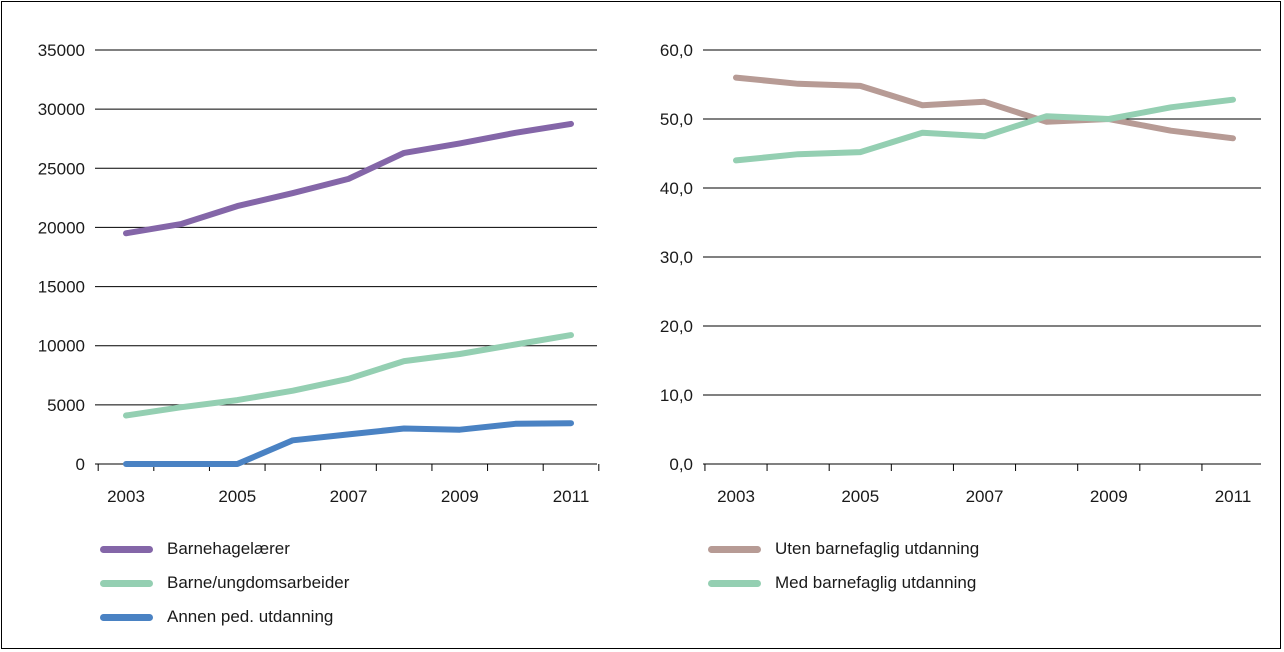 The width and height of the screenshot is (1284, 652). I want to click on legend-label: Annen ped. utdanning, so click(250, 616).